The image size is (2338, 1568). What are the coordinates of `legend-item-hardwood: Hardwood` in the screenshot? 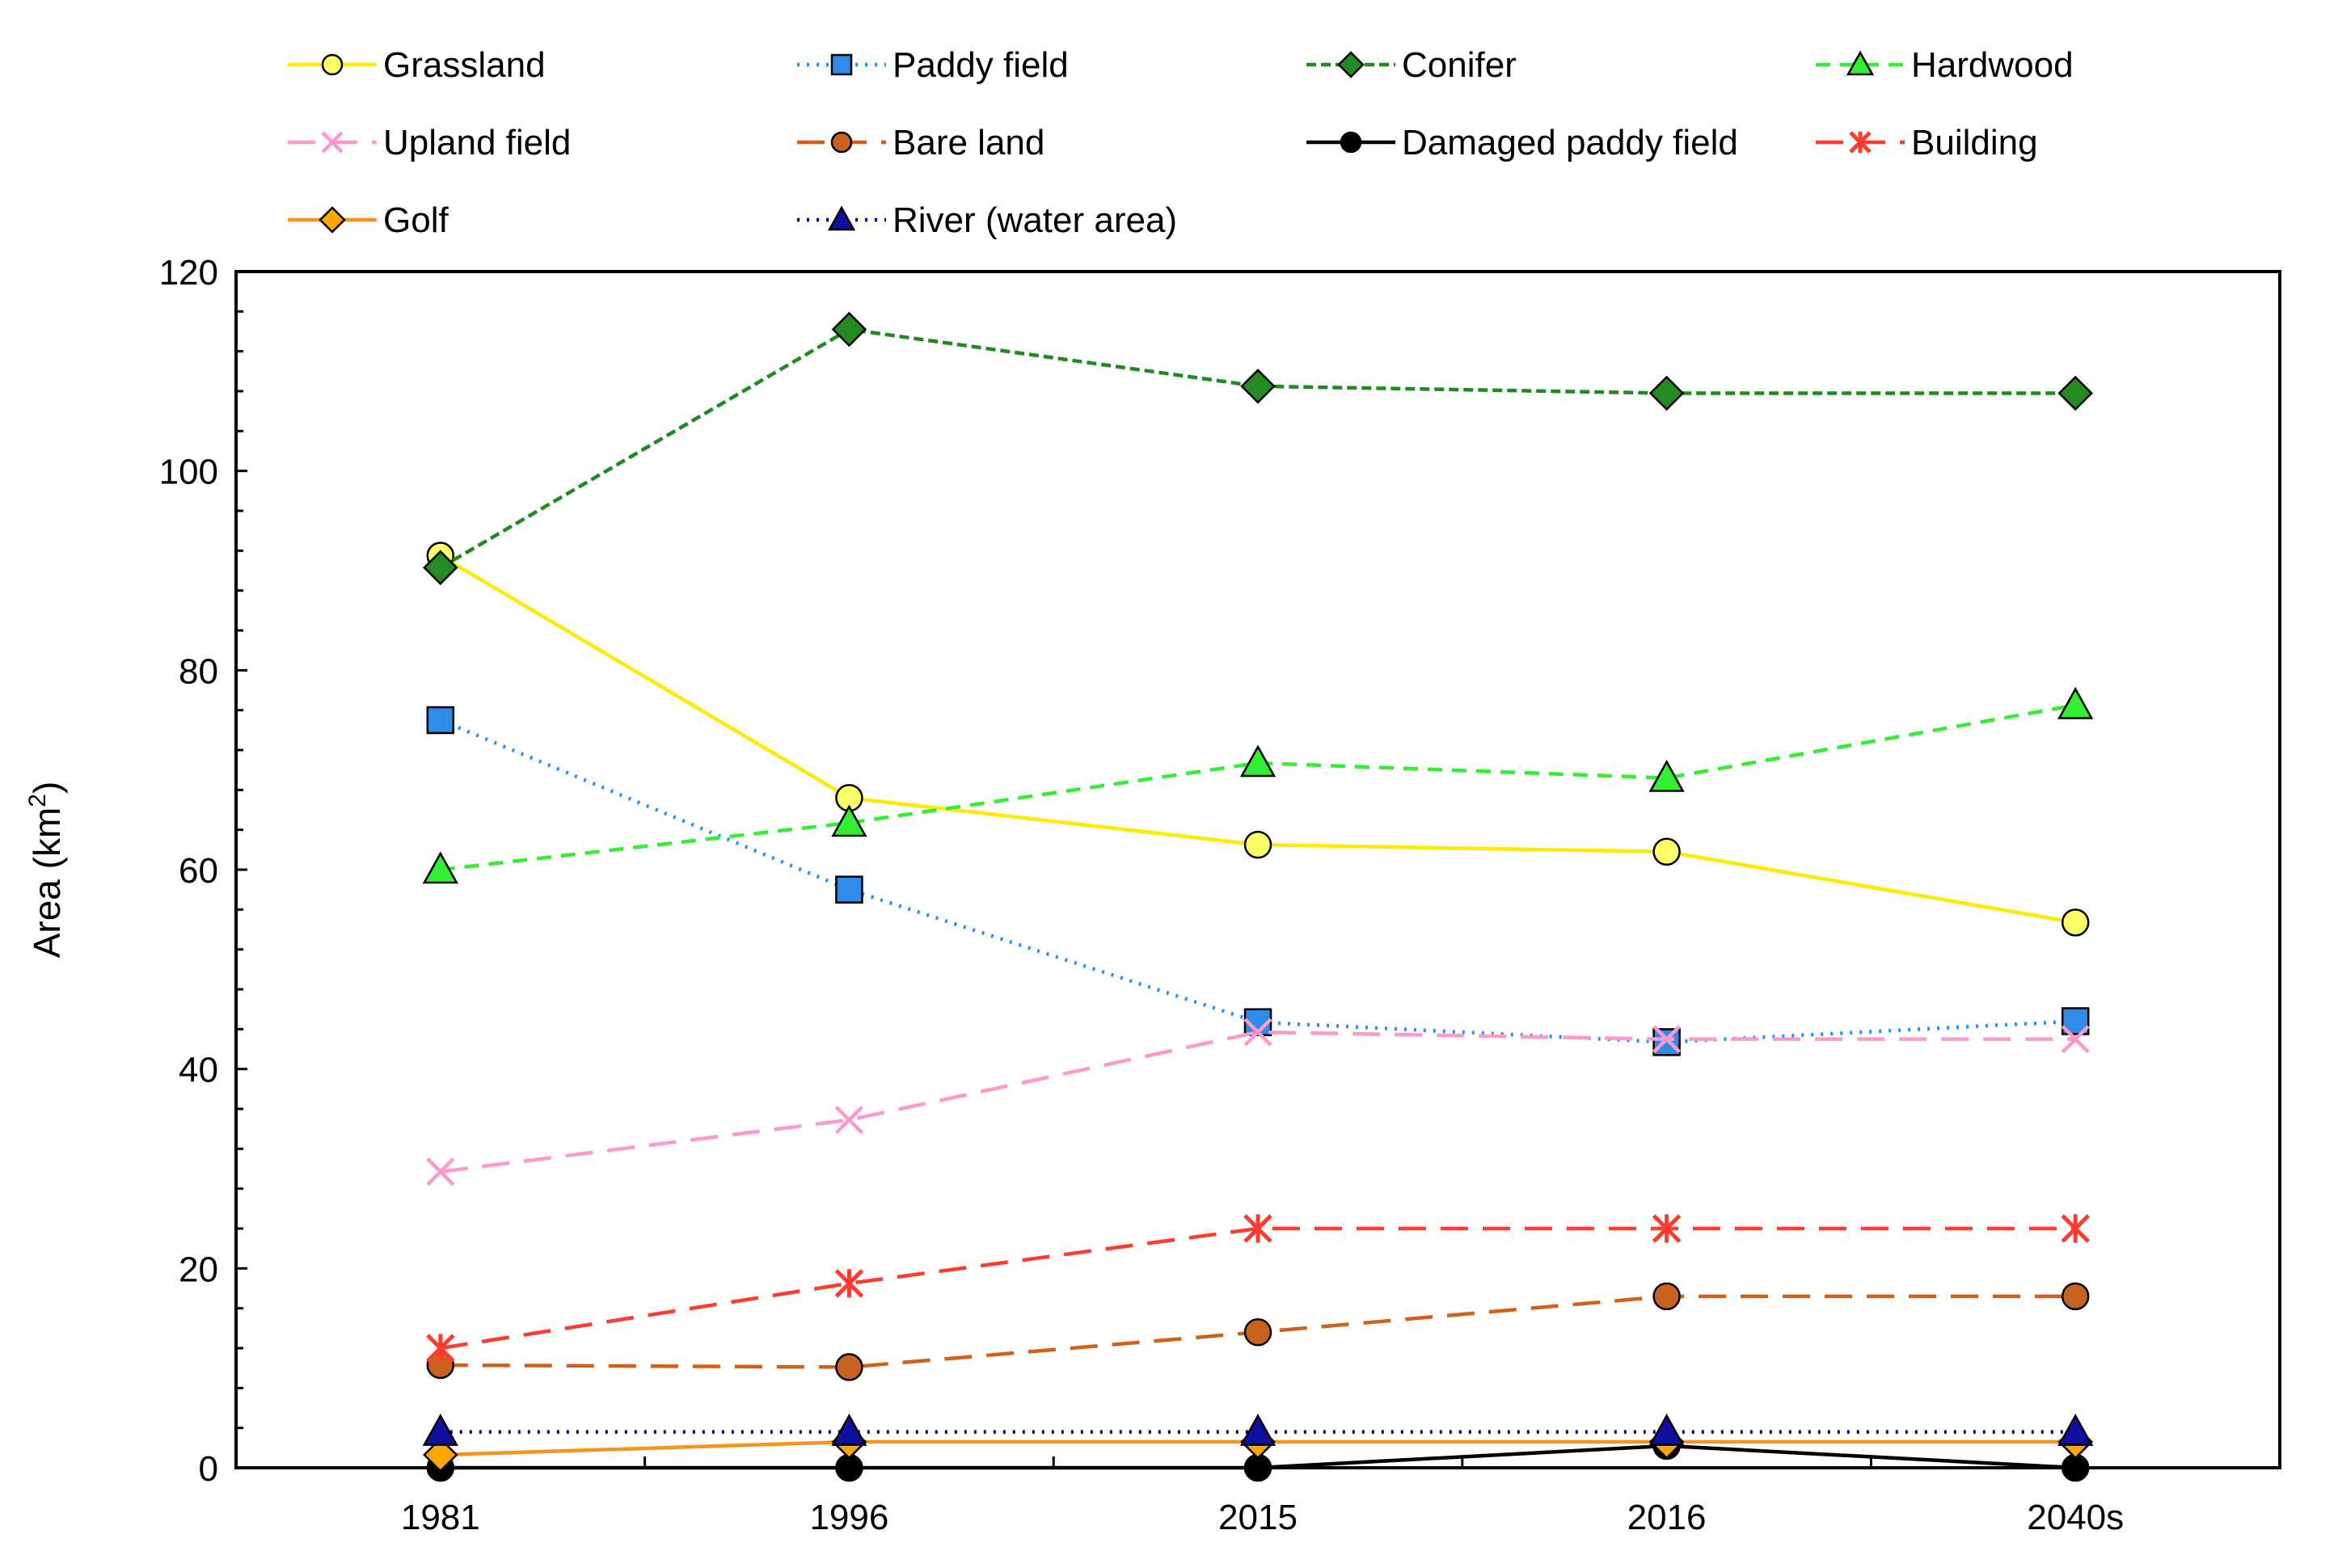 It's located at (1945, 65).